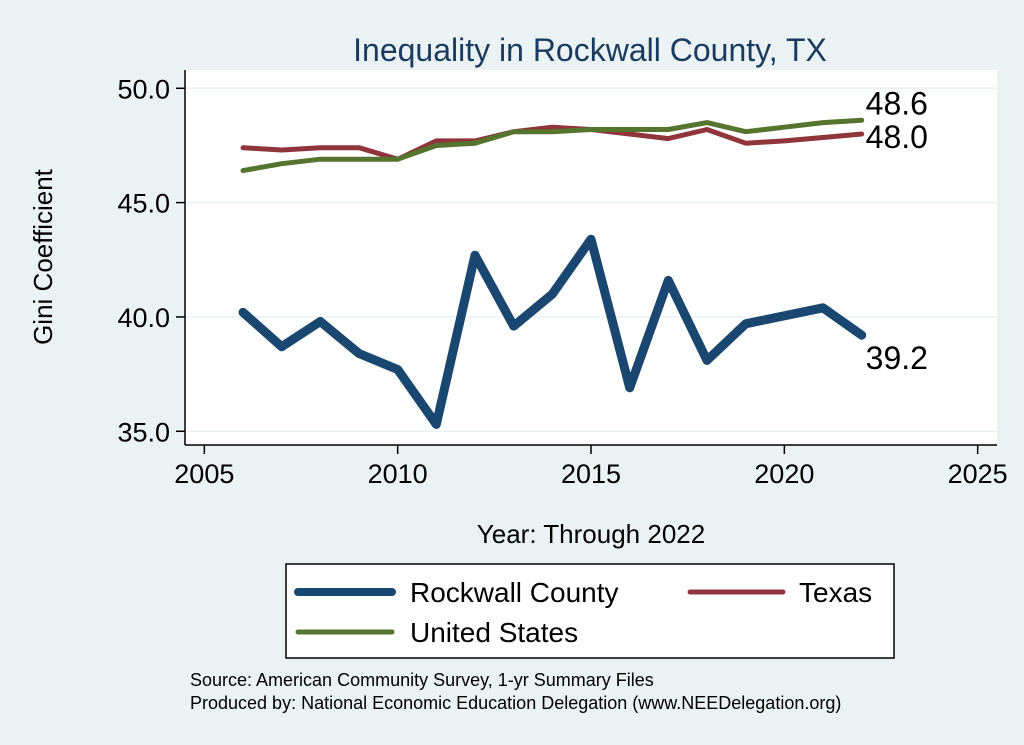 This screenshot has height=745, width=1024. I want to click on x-tick-label: 2015, so click(591, 474).